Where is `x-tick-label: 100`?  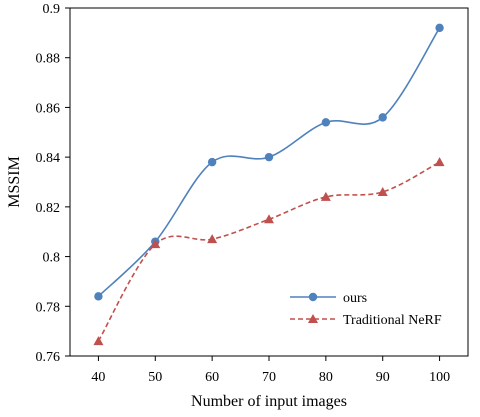 x-tick-label: 100 is located at coordinates (439, 377).